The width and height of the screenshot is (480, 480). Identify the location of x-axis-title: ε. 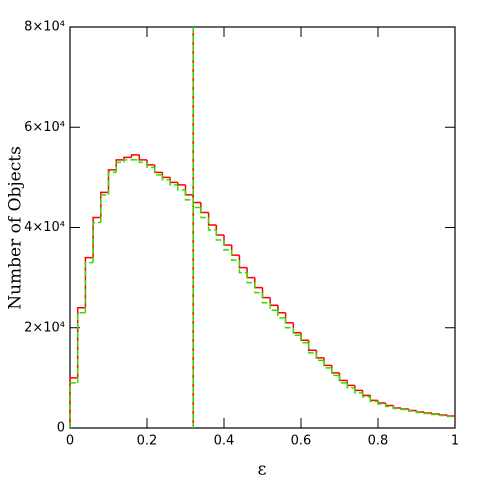
(262, 470).